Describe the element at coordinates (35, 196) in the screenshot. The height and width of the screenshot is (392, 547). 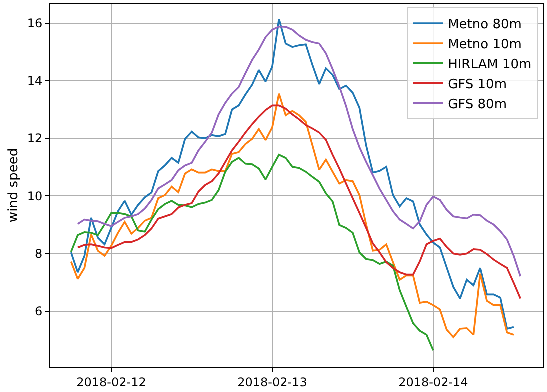
I see `y-tick-label: 10` at that location.